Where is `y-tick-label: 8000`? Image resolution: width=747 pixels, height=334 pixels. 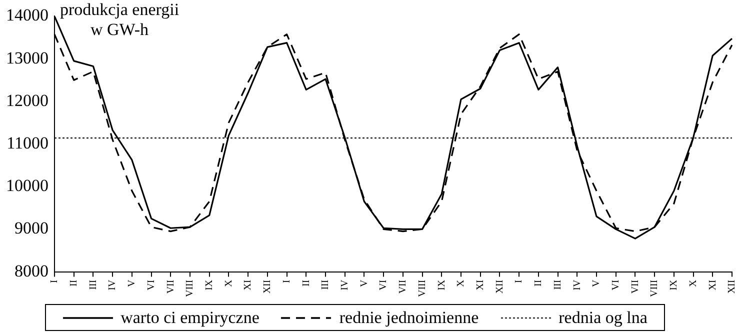 y-tick-label: 8000 is located at coordinates (31, 270).